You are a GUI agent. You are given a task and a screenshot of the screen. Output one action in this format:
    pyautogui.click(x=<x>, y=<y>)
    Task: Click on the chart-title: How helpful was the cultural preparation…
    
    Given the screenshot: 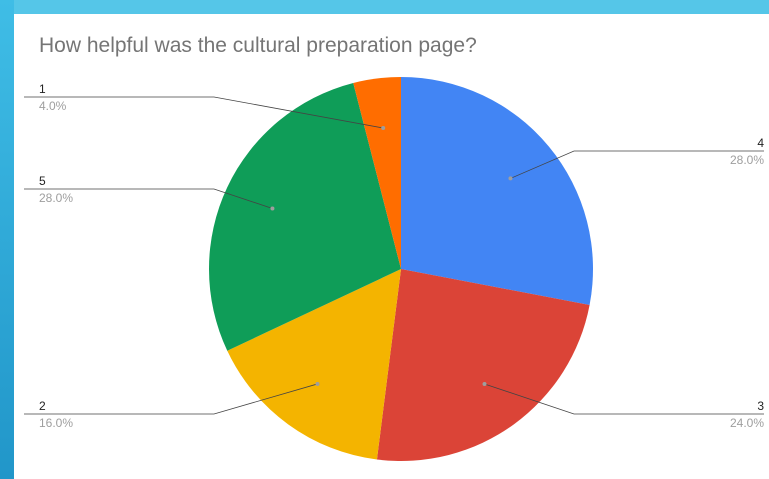 What is the action you would take?
    pyautogui.click(x=258, y=45)
    